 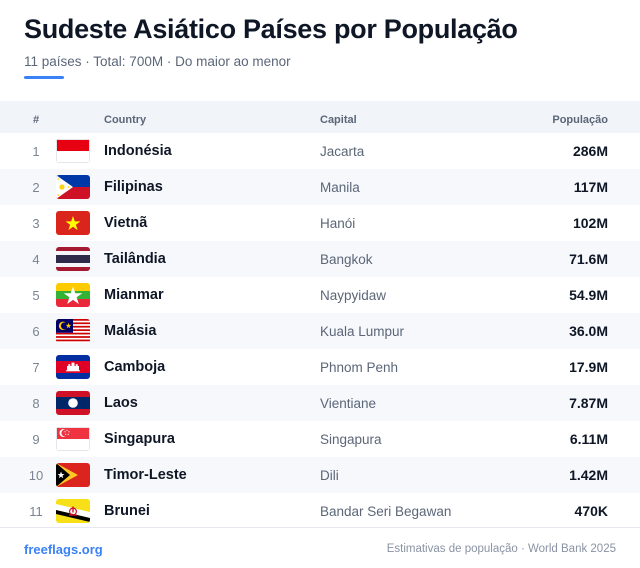 What do you see at coordinates (338, 223) in the screenshot?
I see `row-capital: Hanói` at bounding box center [338, 223].